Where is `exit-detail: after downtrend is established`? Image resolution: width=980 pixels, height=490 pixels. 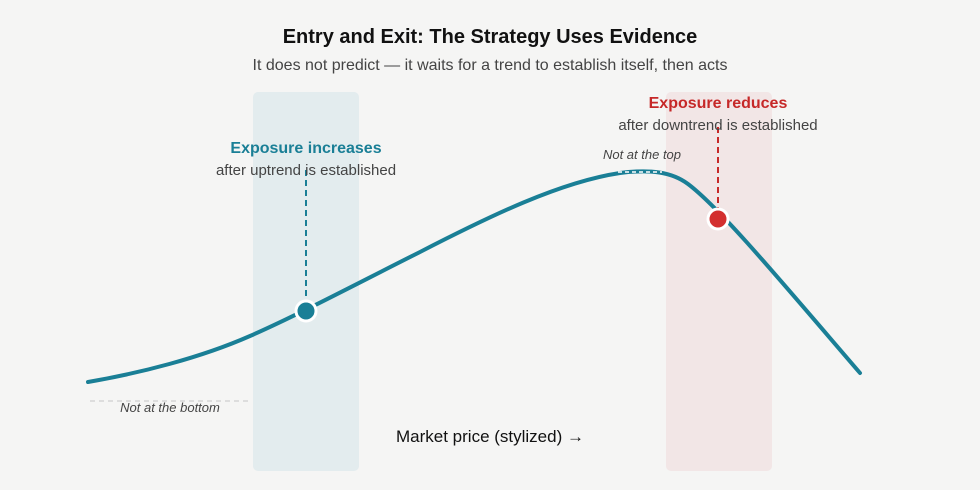 exit-detail: after downtrend is established is located at coordinates (718, 125).